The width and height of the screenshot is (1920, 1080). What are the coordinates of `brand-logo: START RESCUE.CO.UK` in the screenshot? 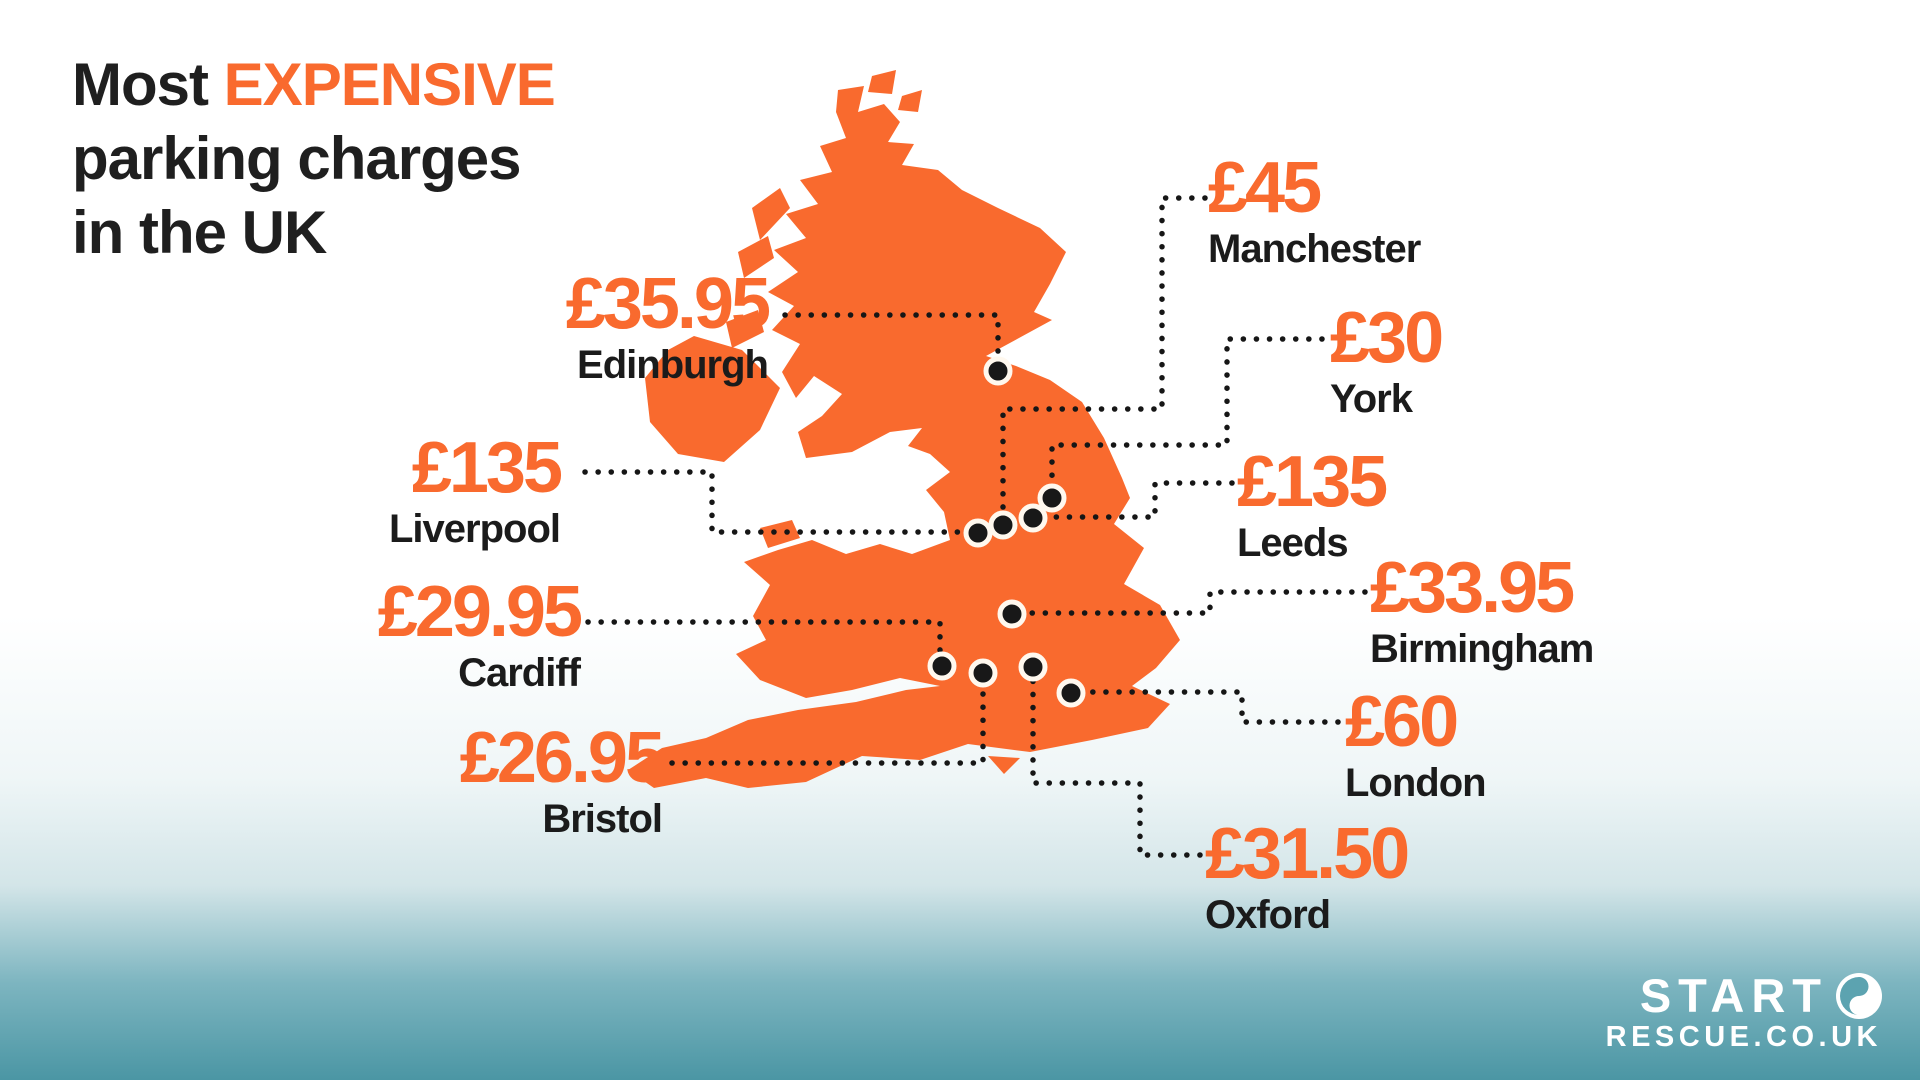 It's located at (1744, 1012).